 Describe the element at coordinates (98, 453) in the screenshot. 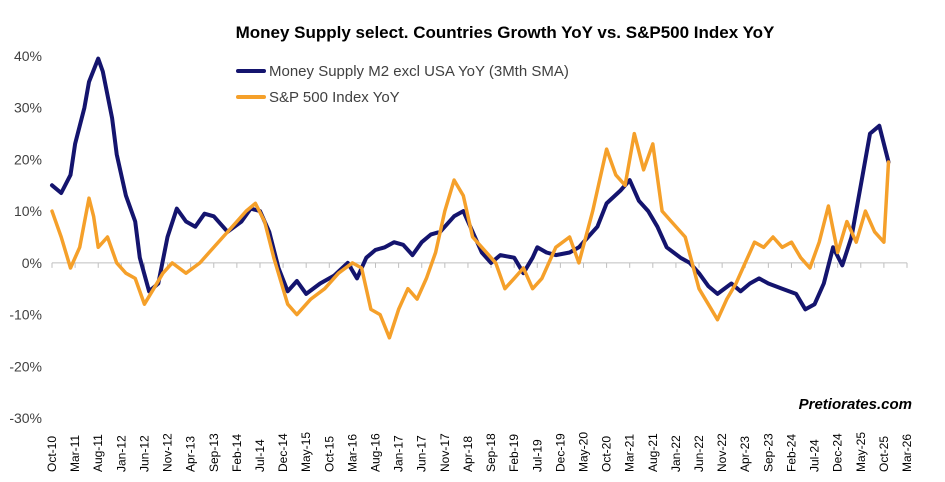

I see `x-tick-label: Aug-11` at that location.